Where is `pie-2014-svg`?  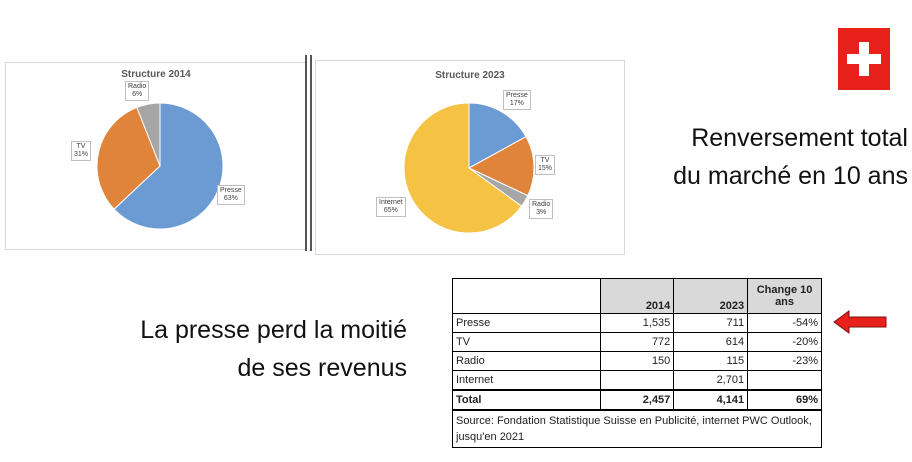 pie-2014-svg is located at coordinates (160, 166).